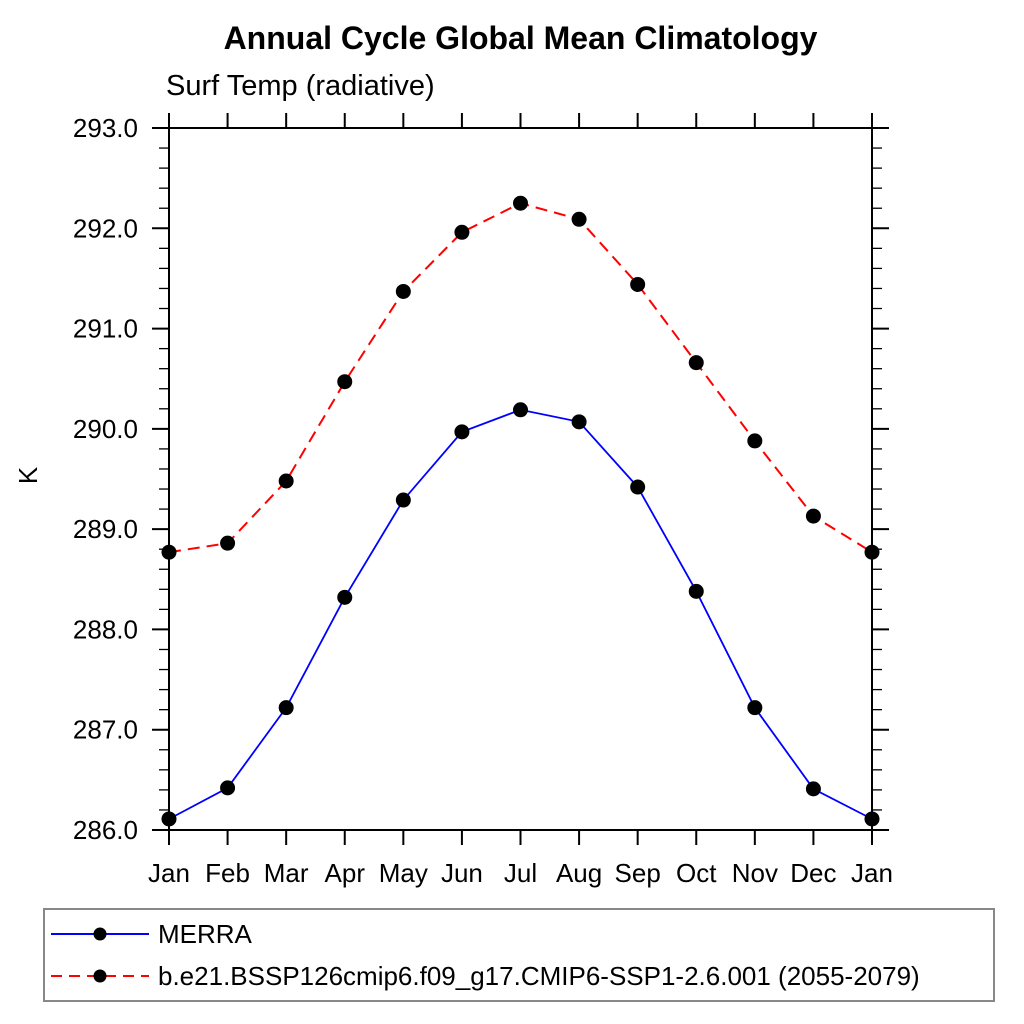 The height and width of the screenshot is (1024, 1024). What do you see at coordinates (520, 38) in the screenshot?
I see `chart-title: Annual Cycle Global Mean Climatology` at bounding box center [520, 38].